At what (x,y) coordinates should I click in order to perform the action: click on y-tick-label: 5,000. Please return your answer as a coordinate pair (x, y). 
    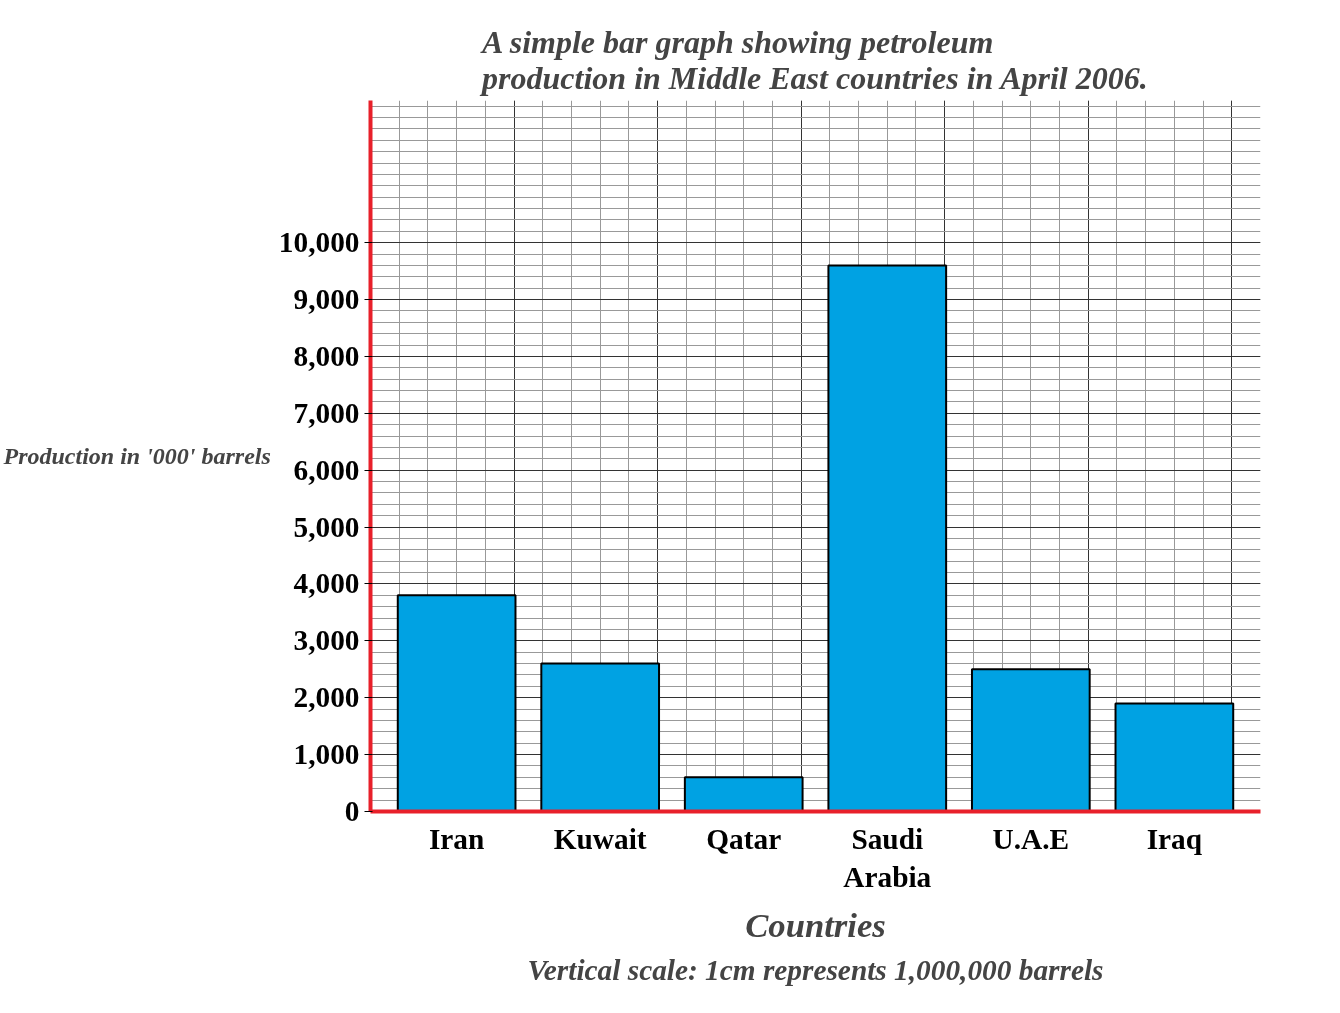
    Looking at the image, I should click on (326, 526).